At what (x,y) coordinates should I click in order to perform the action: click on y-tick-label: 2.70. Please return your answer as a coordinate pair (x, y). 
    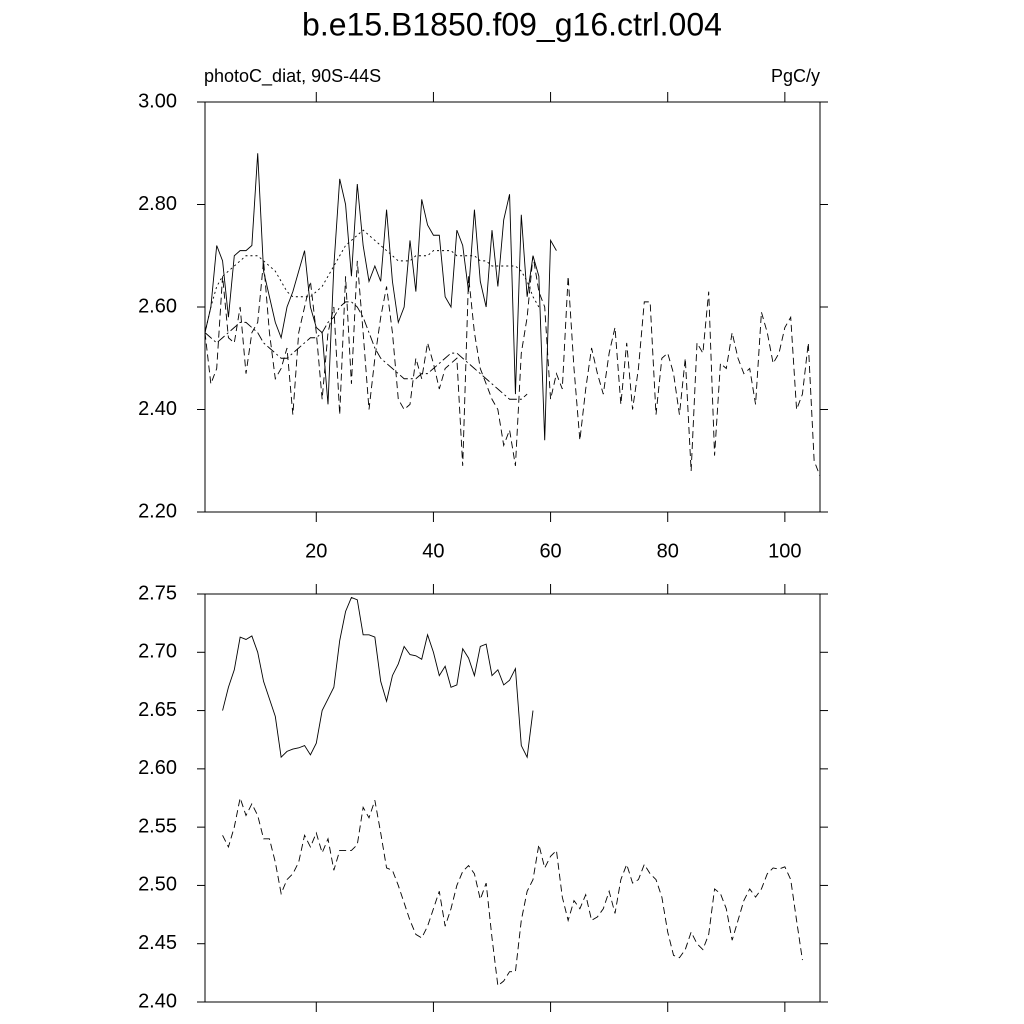
    Looking at the image, I should click on (157, 652).